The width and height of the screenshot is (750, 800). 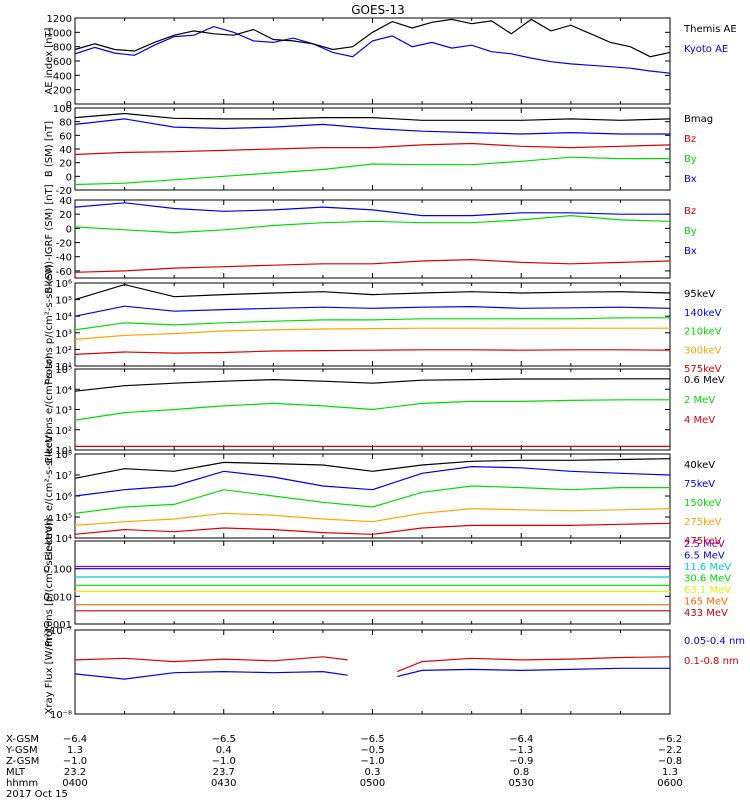 What do you see at coordinates (703, 522) in the screenshot?
I see `legend-entry: 275keV` at bounding box center [703, 522].